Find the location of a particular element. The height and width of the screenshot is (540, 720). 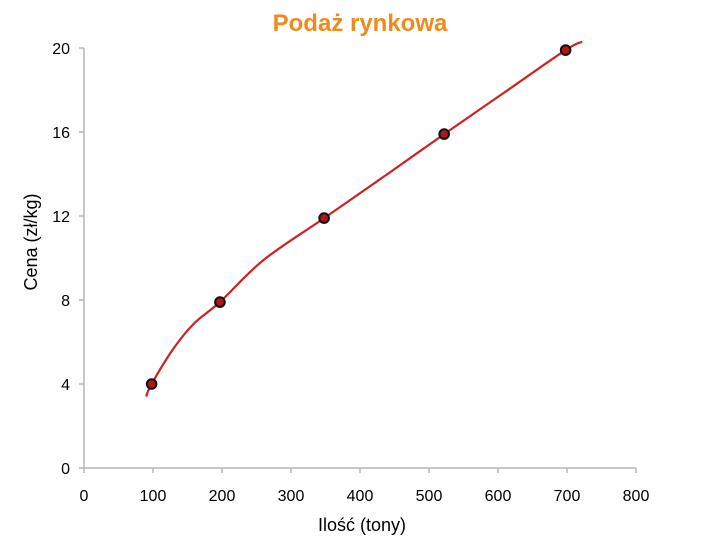

x-tick-label: 700 is located at coordinates (567, 496).